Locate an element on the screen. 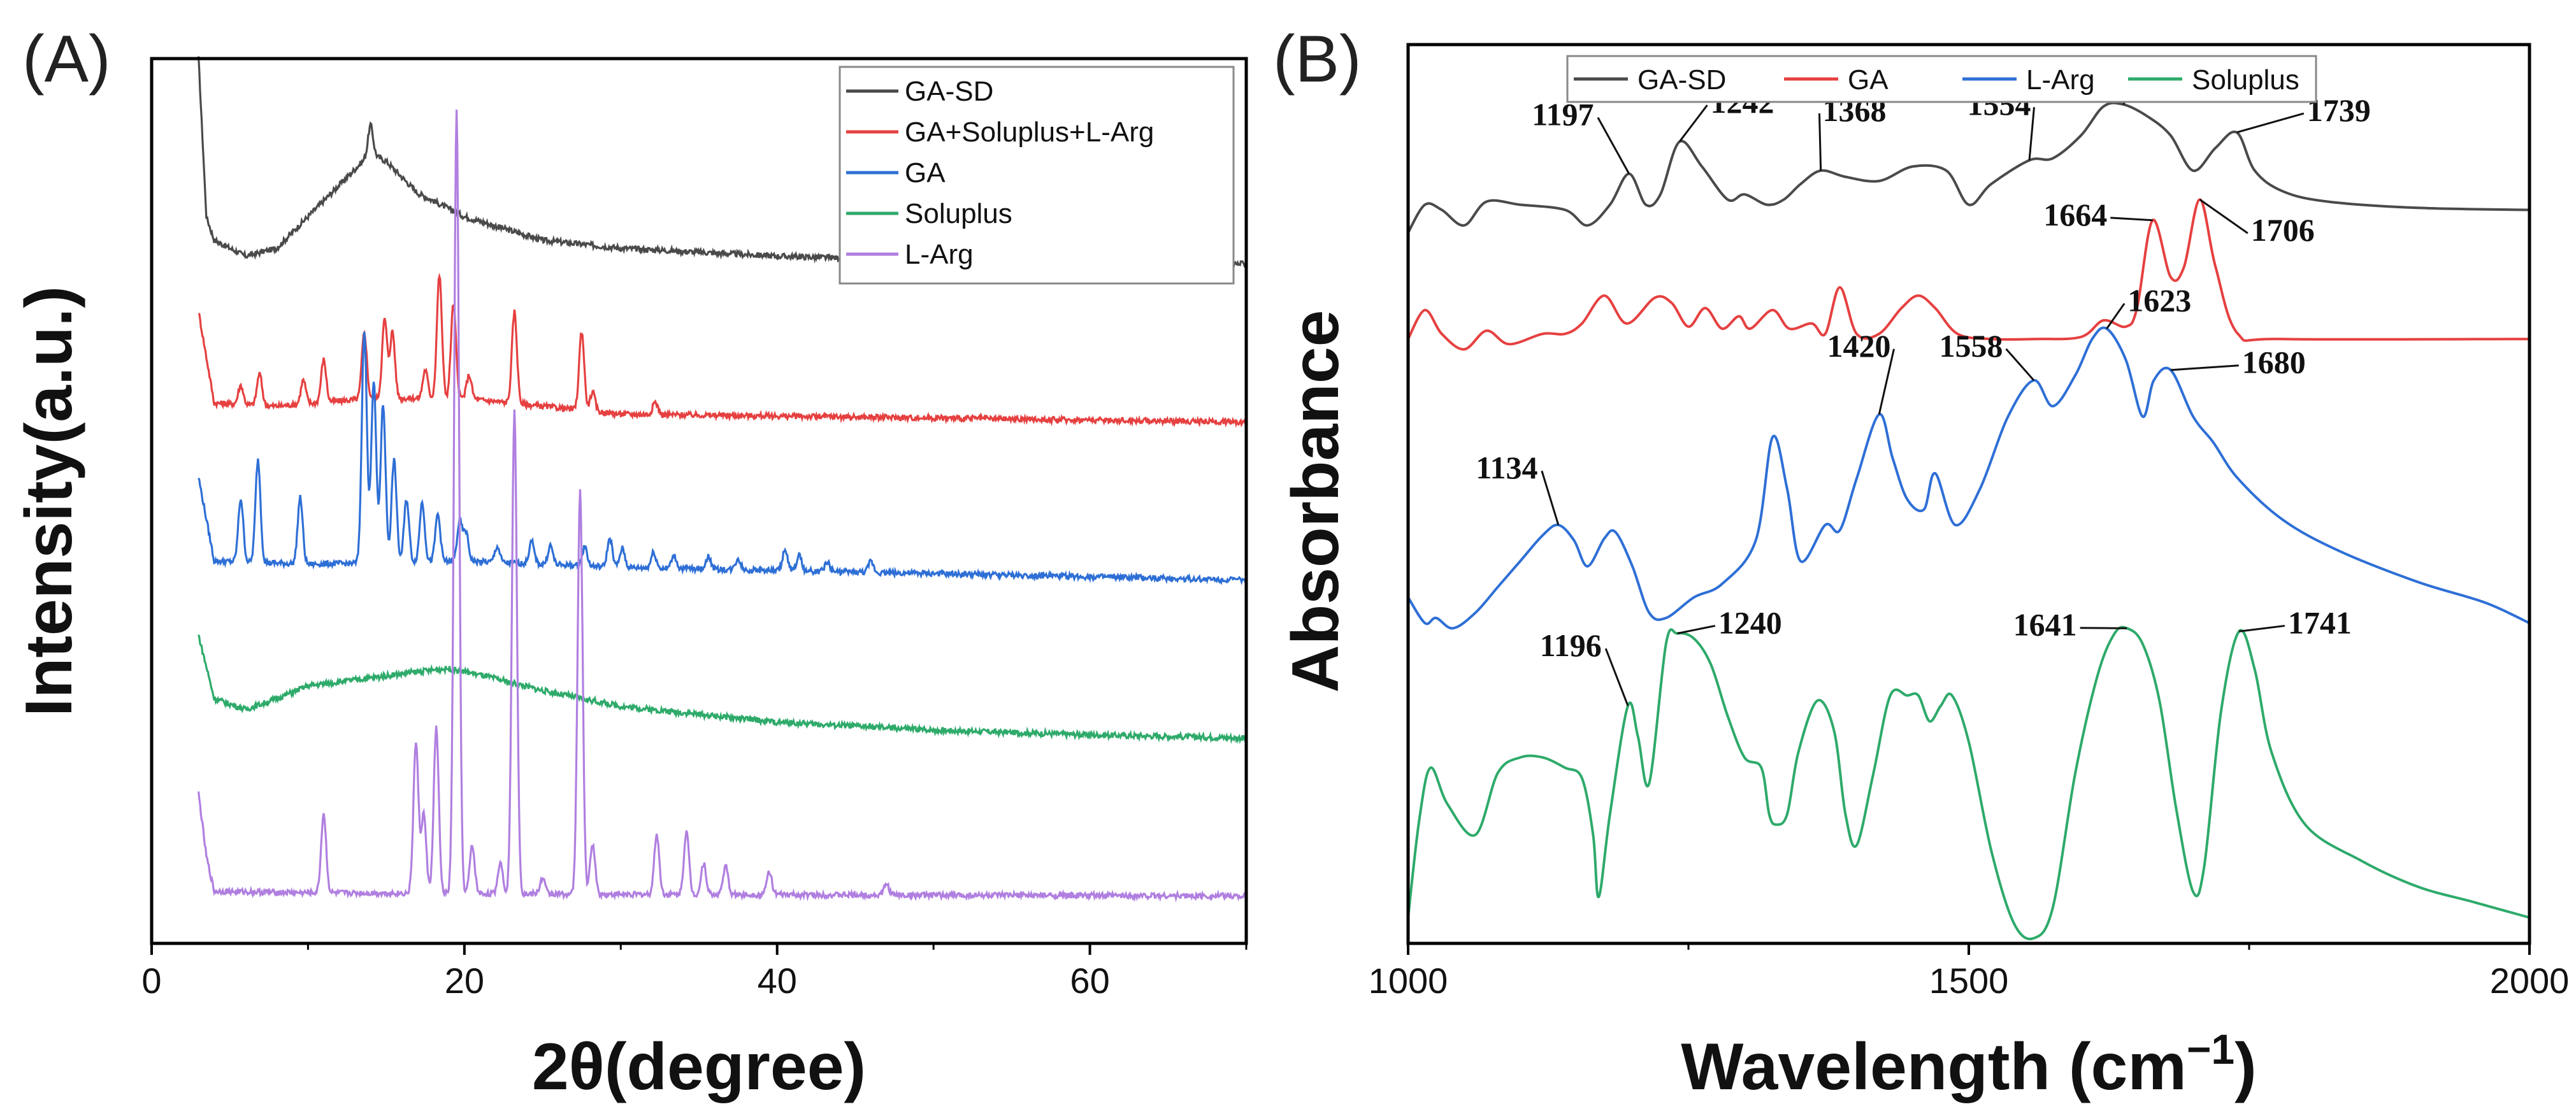 The width and height of the screenshot is (2576, 1116). ftir-x-axis-title-sup: −1 is located at coordinates (2210, 1049).